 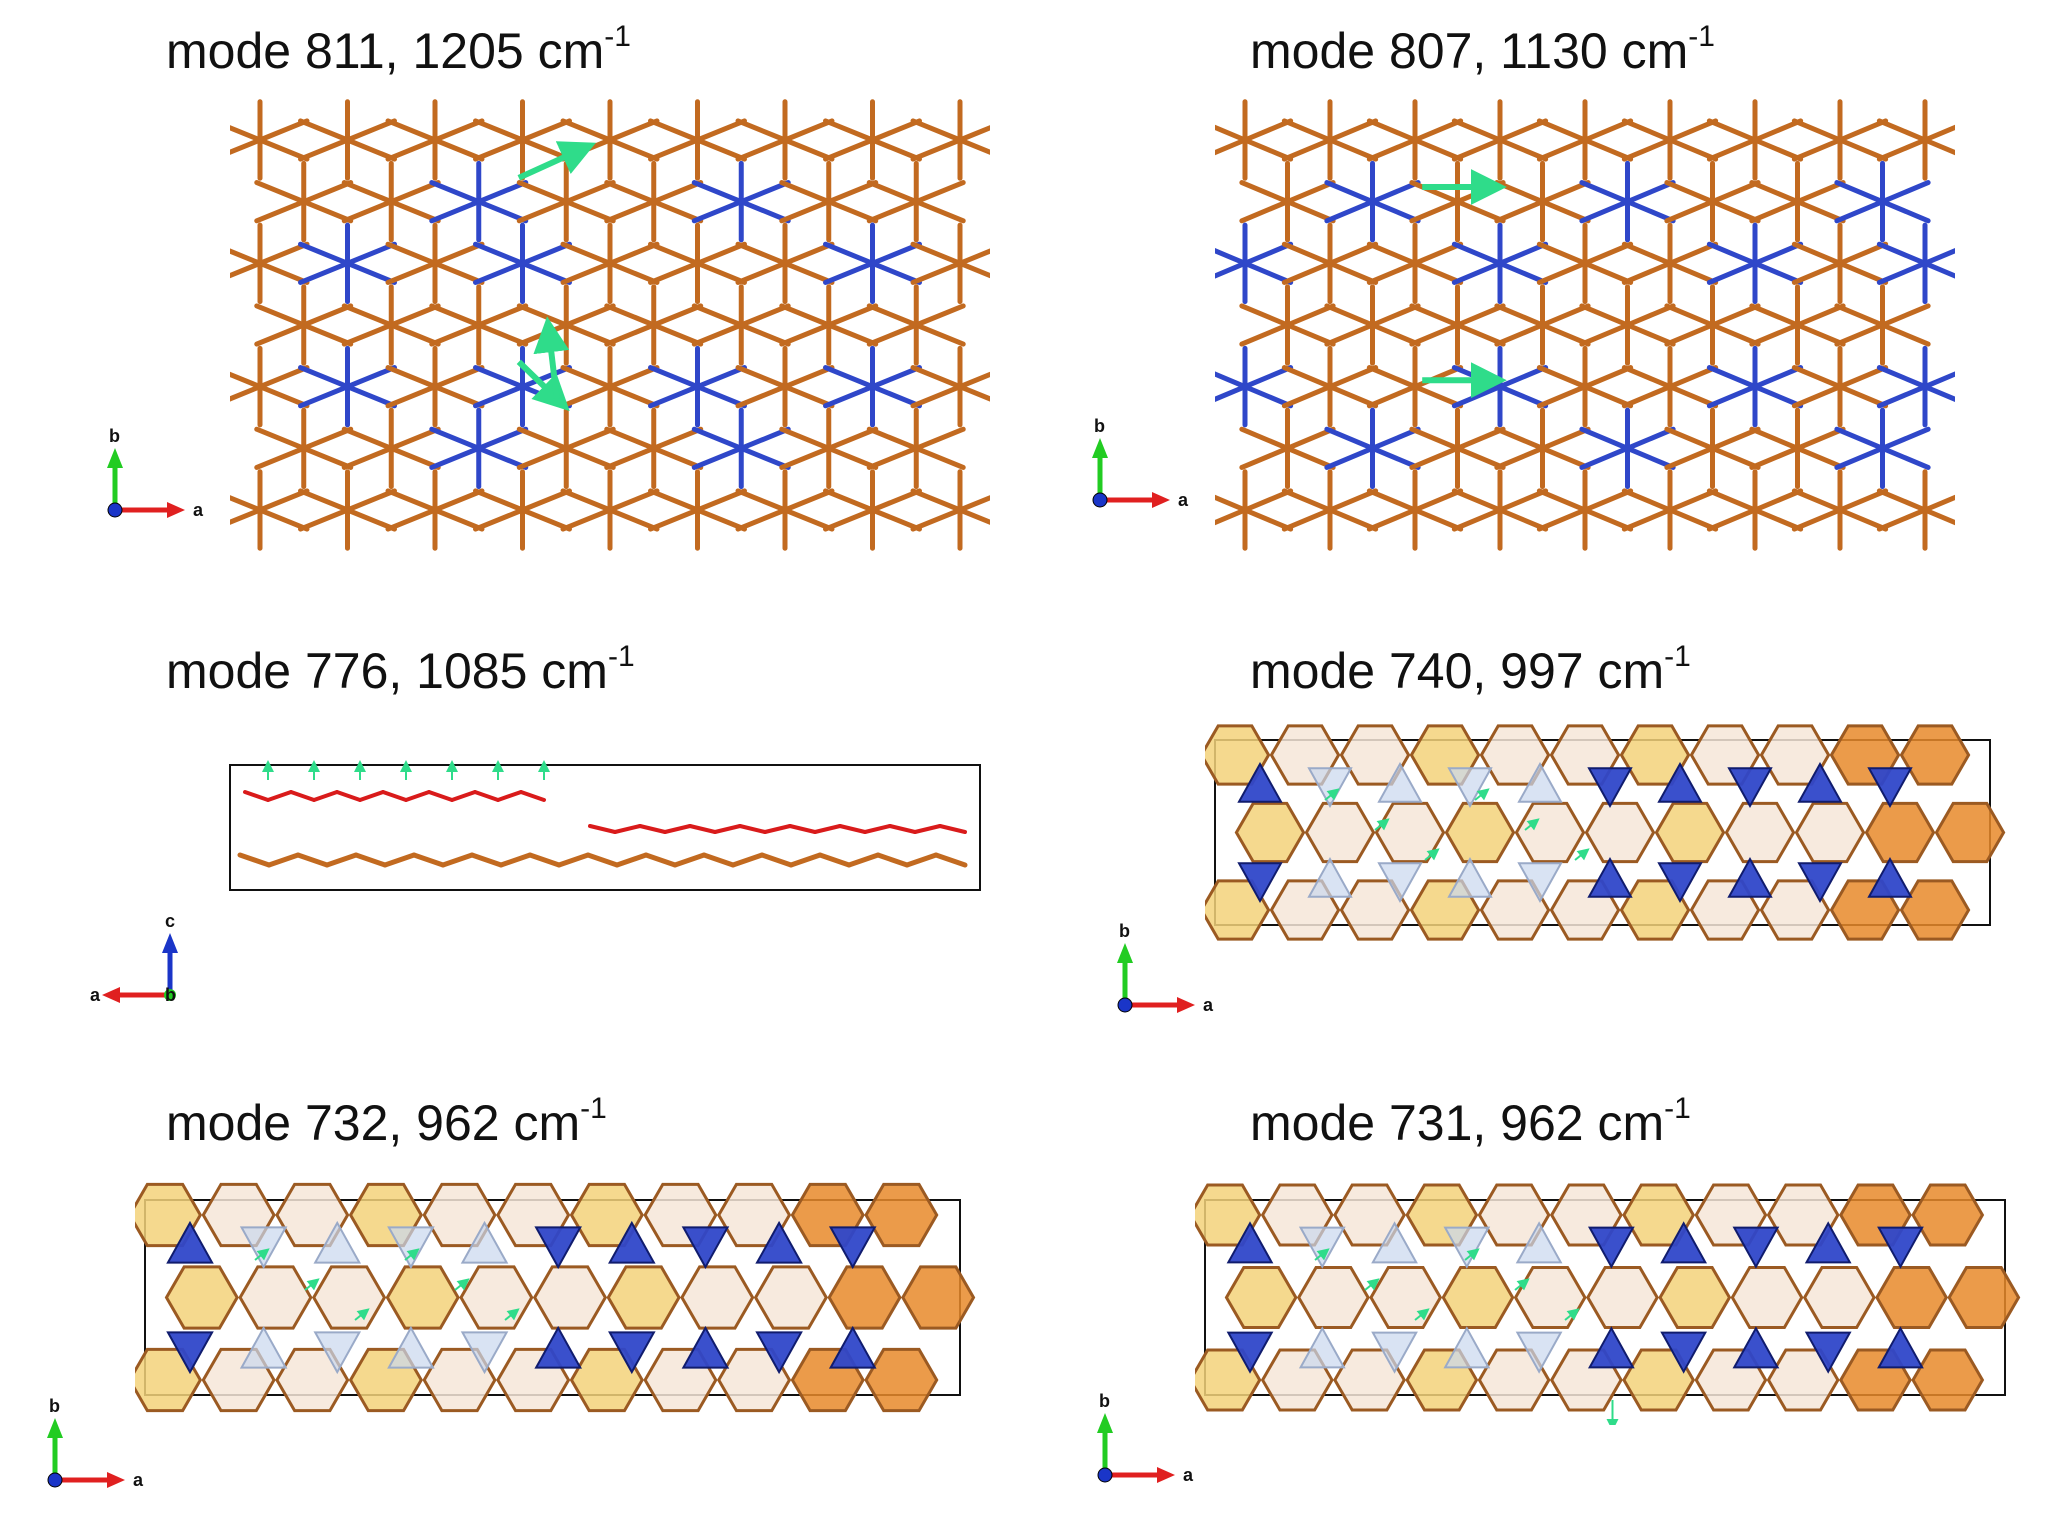 I want to click on panel-title: mode 731, 962 cm-1, so click(x=1470, y=1121).